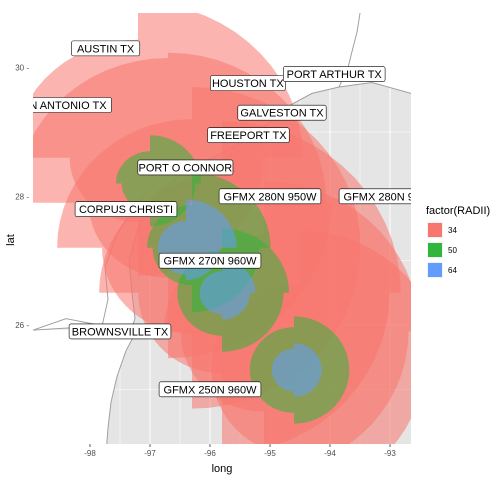 Image resolution: width=504 pixels, height=504 pixels. I want to click on city-label-text: SAN ANTONIO TX, so click(61, 106).